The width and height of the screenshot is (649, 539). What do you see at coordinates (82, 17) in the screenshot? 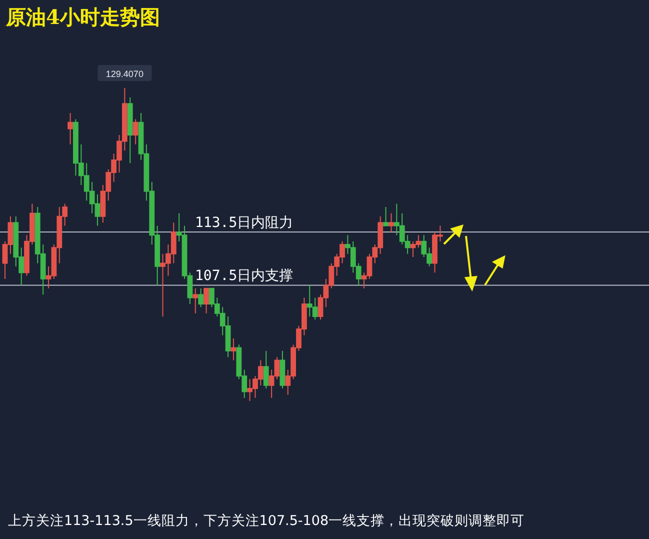
I see `chart-title: 原油4小时走势图` at bounding box center [82, 17].